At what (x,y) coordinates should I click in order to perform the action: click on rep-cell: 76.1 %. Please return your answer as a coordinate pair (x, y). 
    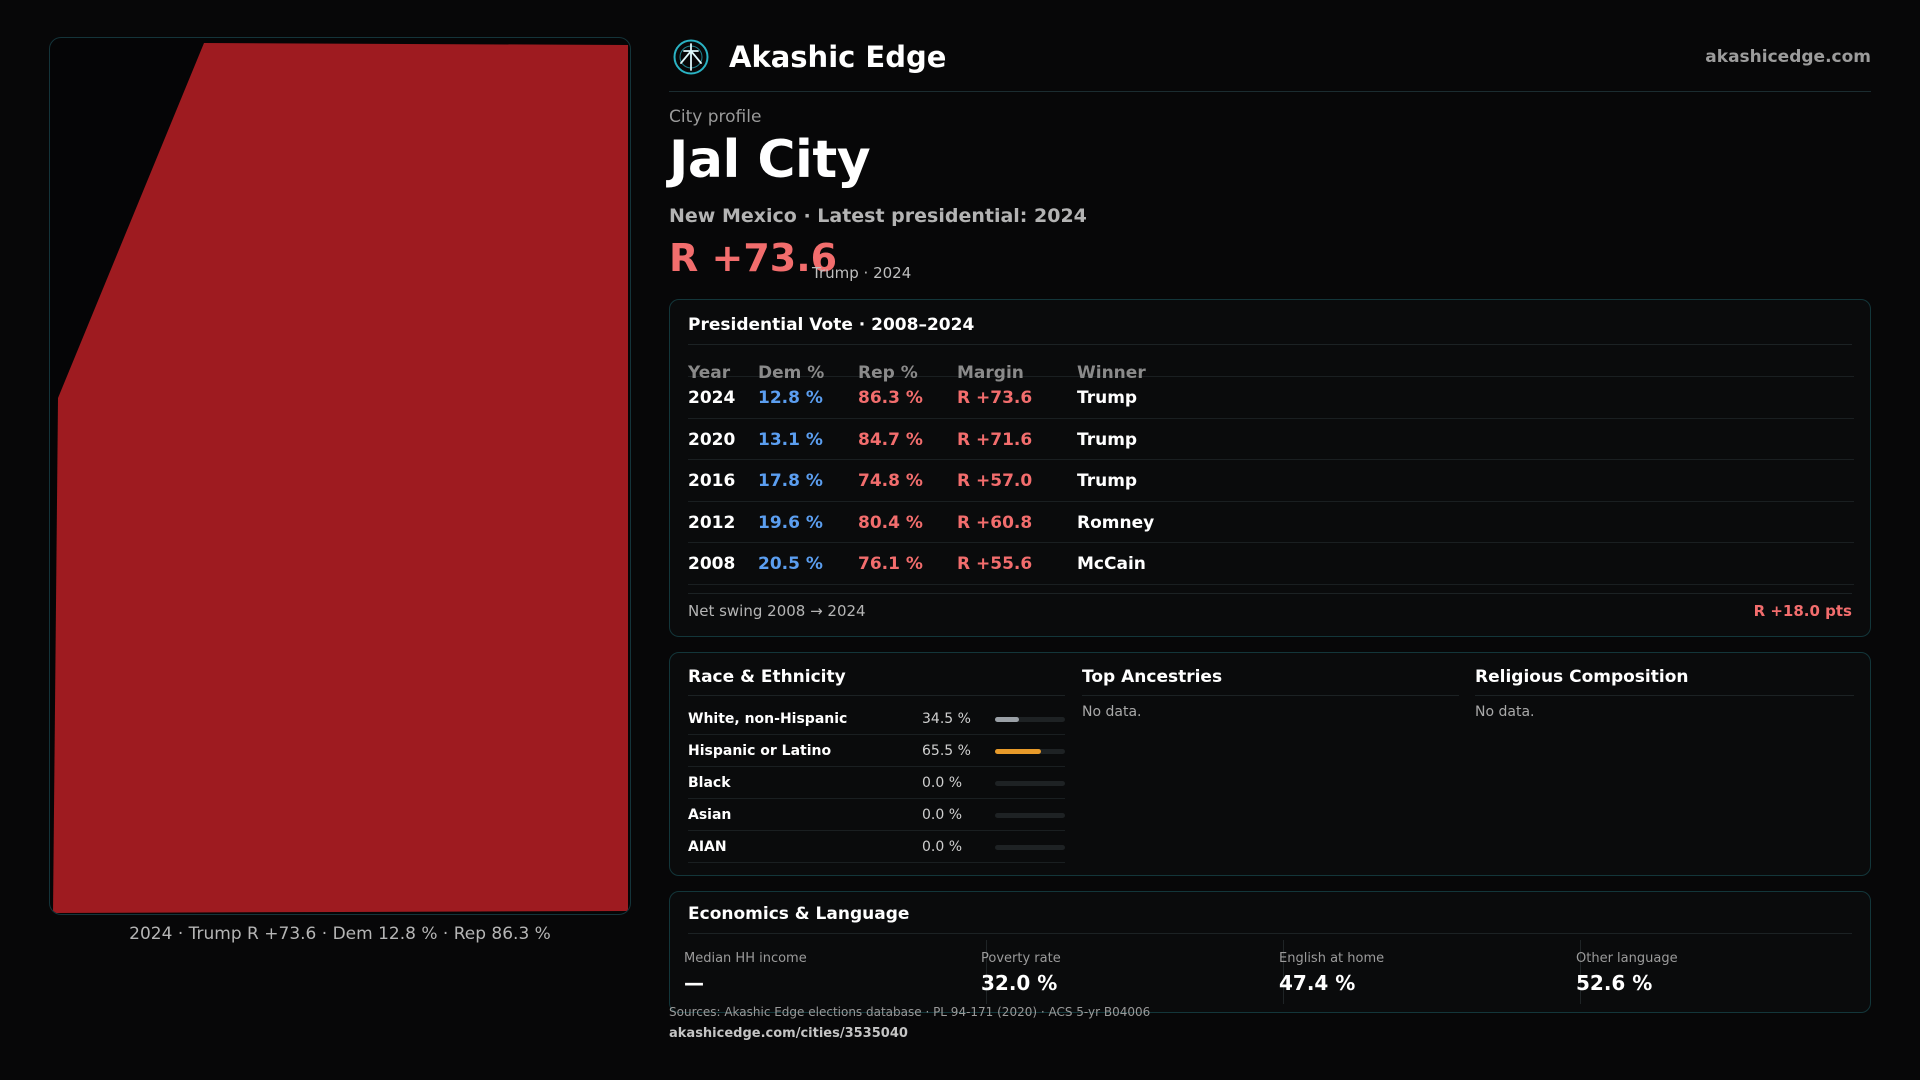
    Looking at the image, I should click on (890, 564).